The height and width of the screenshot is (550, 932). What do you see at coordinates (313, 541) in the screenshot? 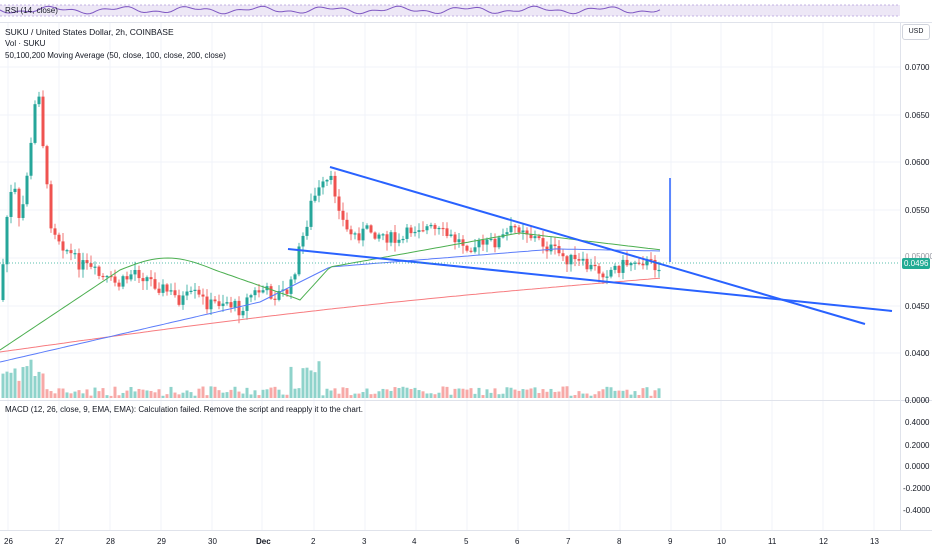
I see `time-tick: 2` at bounding box center [313, 541].